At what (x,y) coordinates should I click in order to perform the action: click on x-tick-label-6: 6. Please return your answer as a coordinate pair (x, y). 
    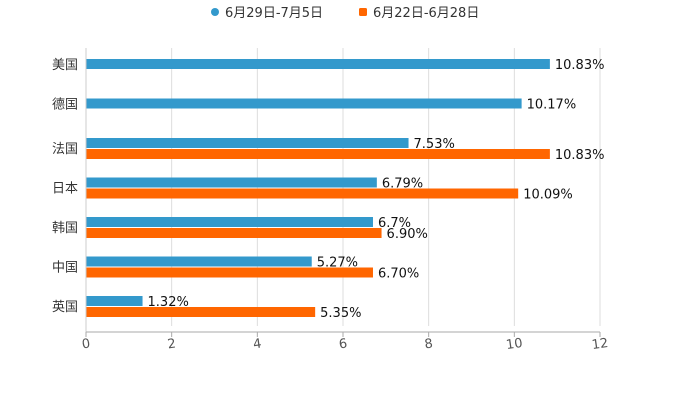
    Looking at the image, I should click on (343, 344).